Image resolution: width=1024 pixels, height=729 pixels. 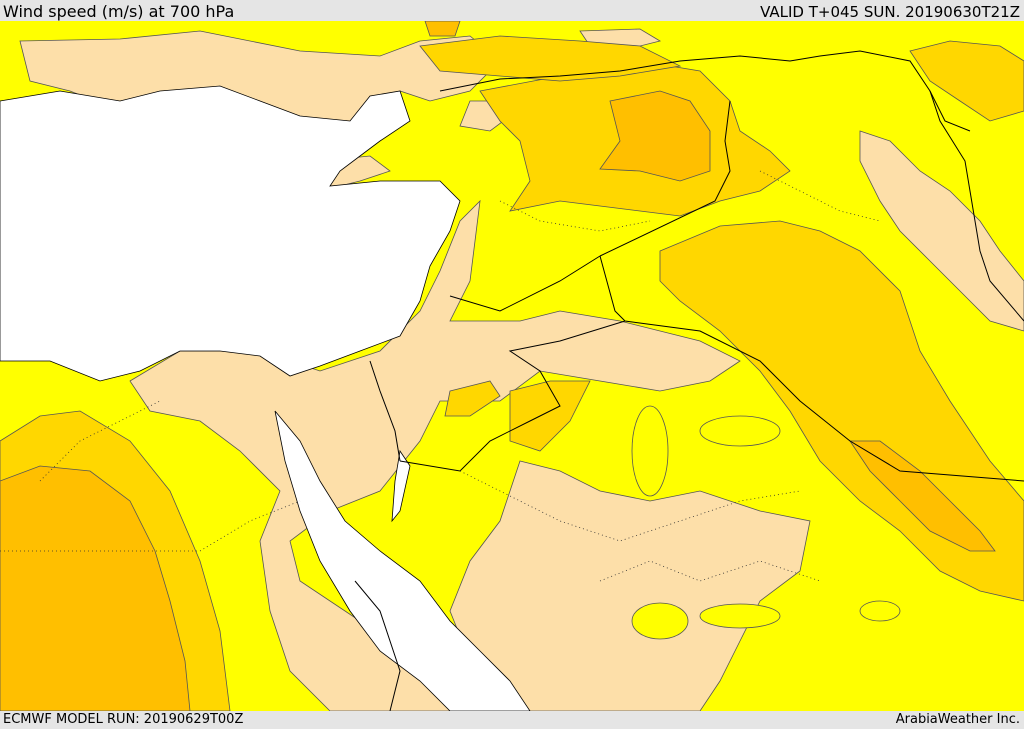 What do you see at coordinates (550, 416) in the screenshot?
I see `high-wind-jordan` at bounding box center [550, 416].